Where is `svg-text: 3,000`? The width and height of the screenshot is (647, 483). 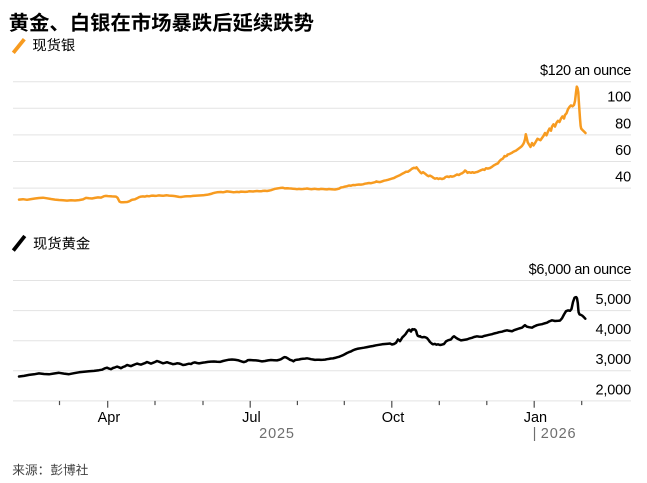 svg-text: 3,000 is located at coordinates (613, 360).